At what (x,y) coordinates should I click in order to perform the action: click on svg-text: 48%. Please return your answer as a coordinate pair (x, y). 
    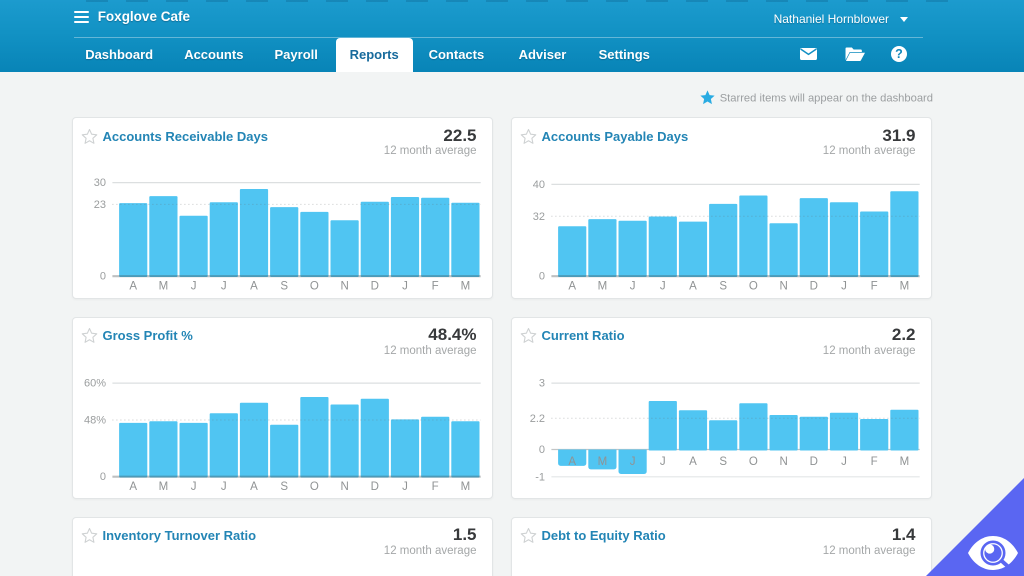
    Looking at the image, I should click on (95, 420).